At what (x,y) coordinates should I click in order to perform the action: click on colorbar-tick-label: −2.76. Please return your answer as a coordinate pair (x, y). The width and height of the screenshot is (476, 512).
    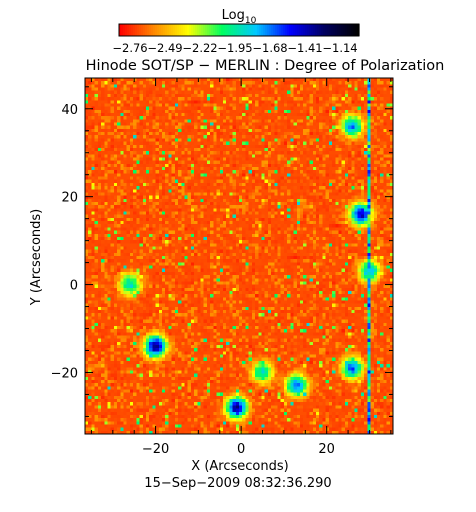
    Looking at the image, I should click on (129, 48).